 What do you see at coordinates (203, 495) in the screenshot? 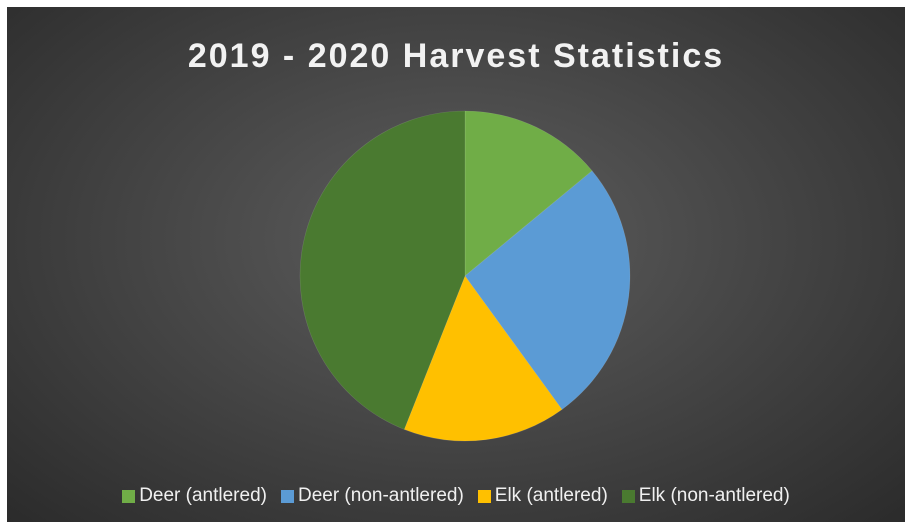
I see `legend-label: Deer (antlered)` at bounding box center [203, 495].